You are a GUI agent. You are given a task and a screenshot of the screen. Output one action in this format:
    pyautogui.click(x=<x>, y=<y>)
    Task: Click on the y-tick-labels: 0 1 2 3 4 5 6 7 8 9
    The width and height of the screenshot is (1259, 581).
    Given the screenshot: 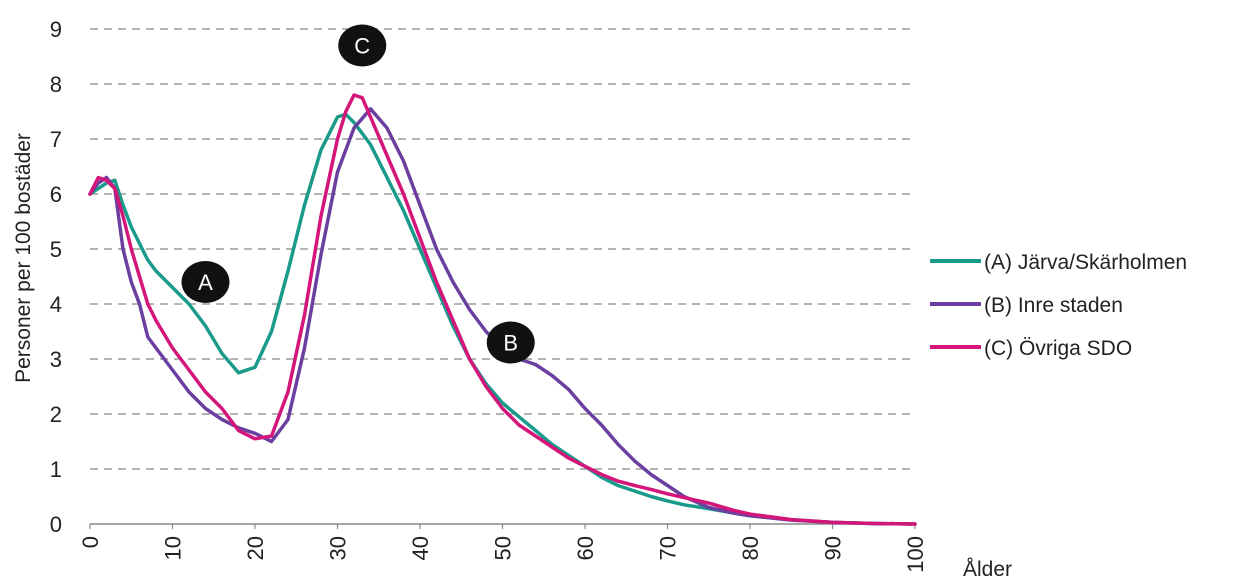 What is the action you would take?
    pyautogui.click(x=56, y=277)
    